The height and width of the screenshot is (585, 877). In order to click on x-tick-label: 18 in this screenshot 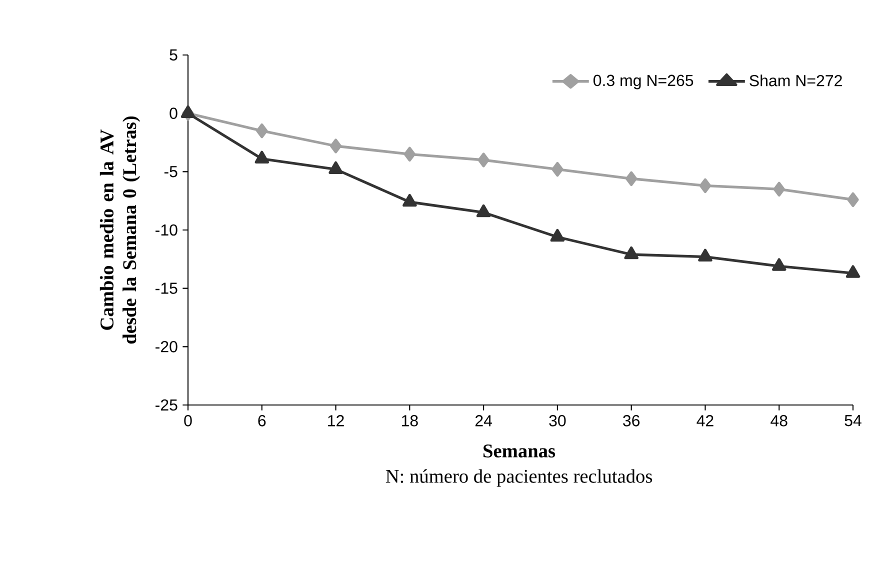, I will do `click(410, 420)`.